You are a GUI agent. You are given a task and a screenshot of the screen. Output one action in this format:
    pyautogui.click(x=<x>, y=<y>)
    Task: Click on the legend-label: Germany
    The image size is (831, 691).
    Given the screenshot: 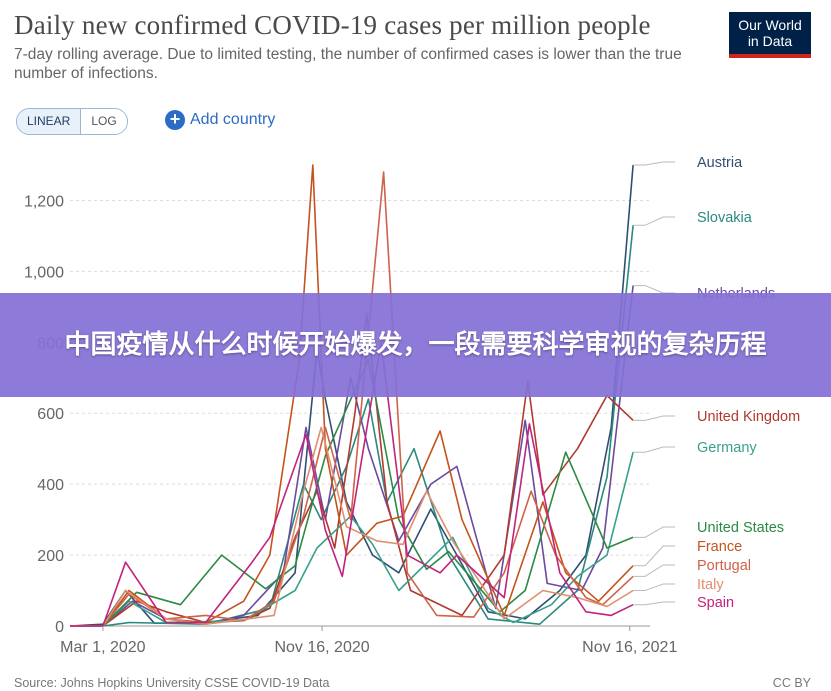 What is the action you would take?
    pyautogui.click(x=727, y=448)
    